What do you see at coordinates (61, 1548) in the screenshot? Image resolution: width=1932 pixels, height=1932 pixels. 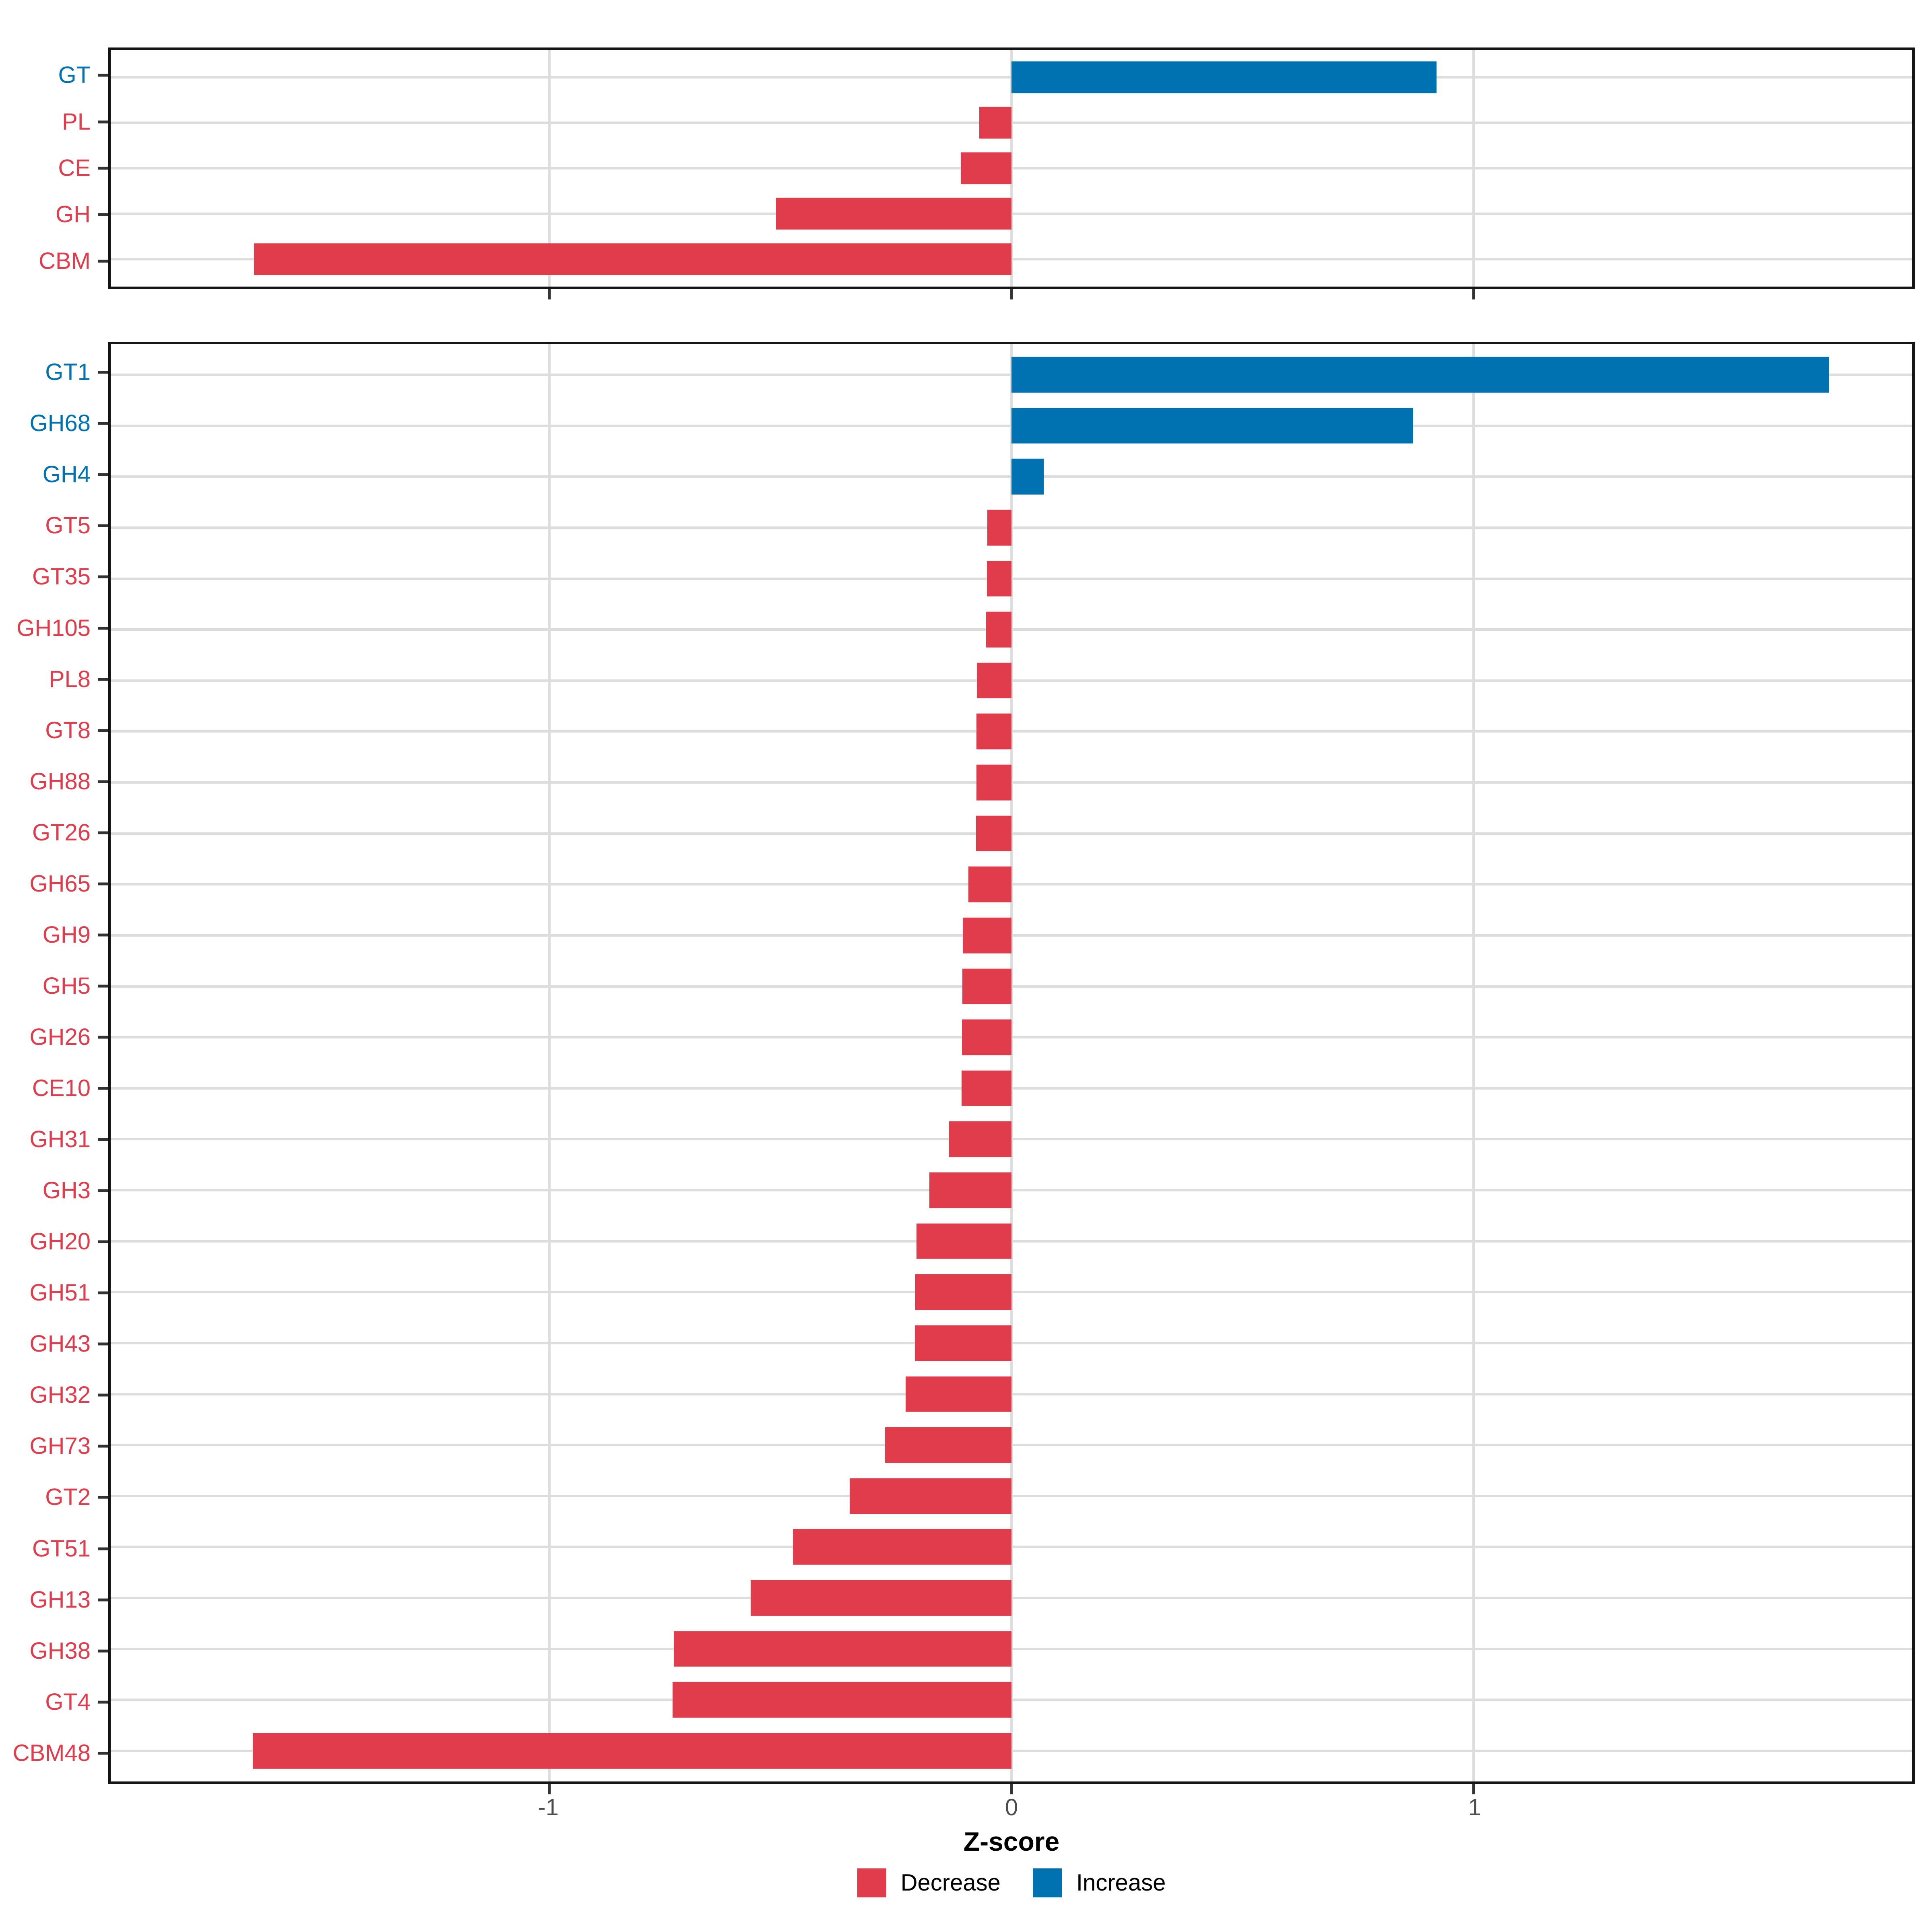 I see `y-axis-label-gt51: GT51` at bounding box center [61, 1548].